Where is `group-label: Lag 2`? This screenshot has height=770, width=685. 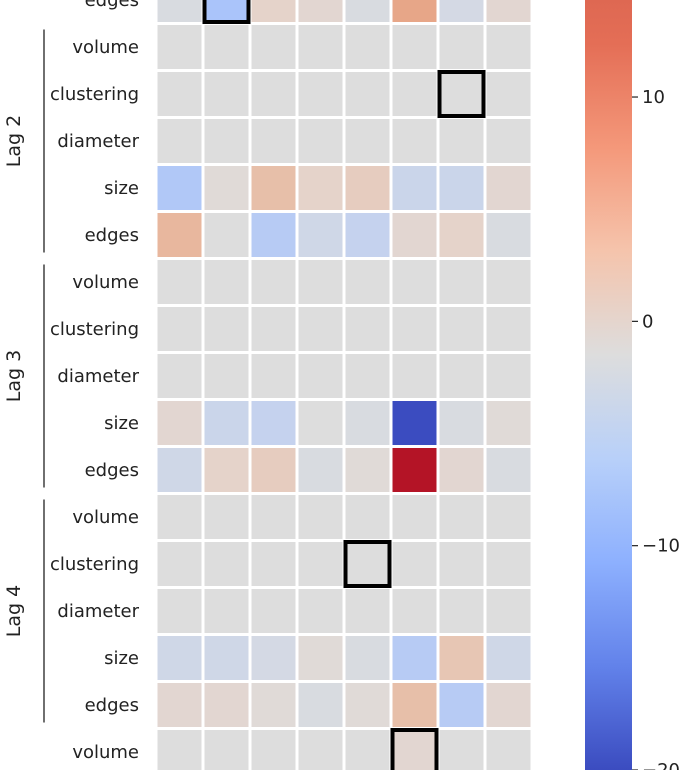 group-label: Lag 2 is located at coordinates (14, 141).